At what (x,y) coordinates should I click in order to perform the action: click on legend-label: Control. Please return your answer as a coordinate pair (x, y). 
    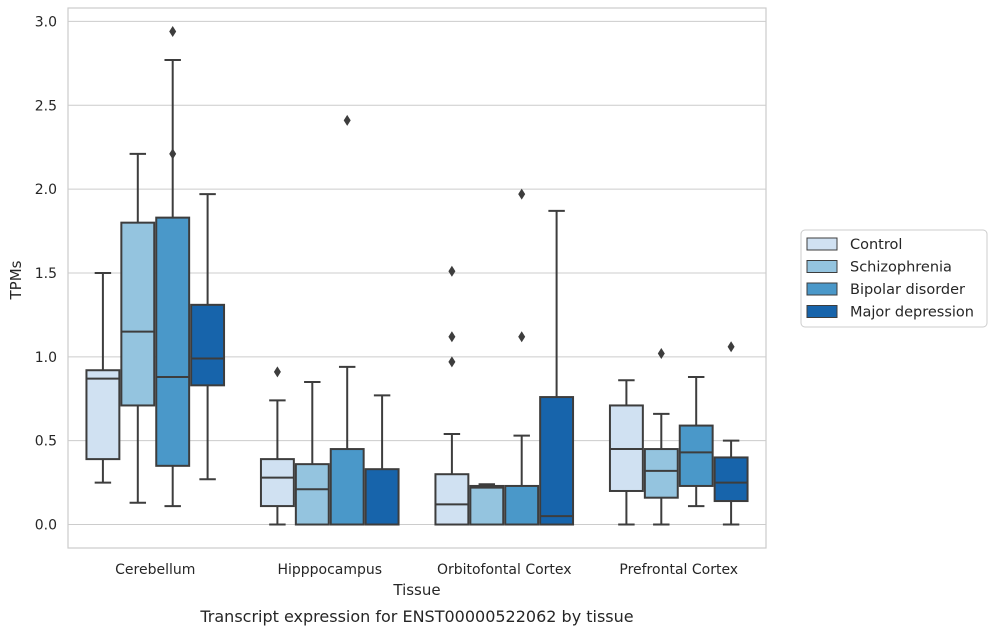
    Looking at the image, I should click on (876, 245).